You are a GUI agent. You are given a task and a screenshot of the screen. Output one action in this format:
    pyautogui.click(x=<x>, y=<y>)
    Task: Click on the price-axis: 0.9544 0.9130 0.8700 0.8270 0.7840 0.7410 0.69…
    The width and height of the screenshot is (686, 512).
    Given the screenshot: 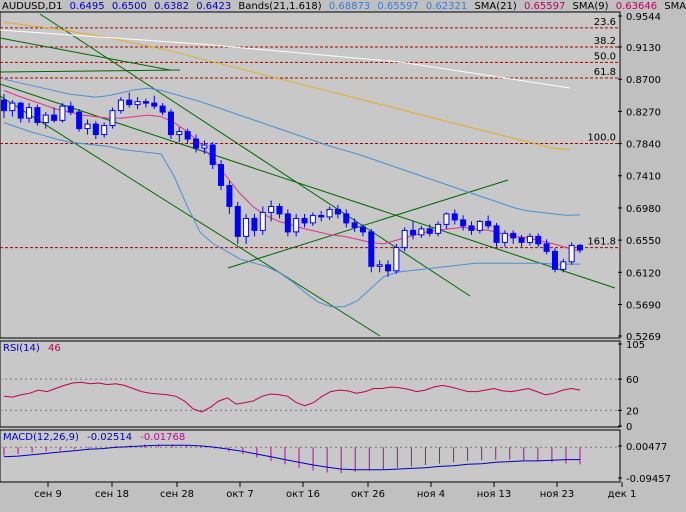 What is the action you would take?
    pyautogui.click(x=639, y=177)
    